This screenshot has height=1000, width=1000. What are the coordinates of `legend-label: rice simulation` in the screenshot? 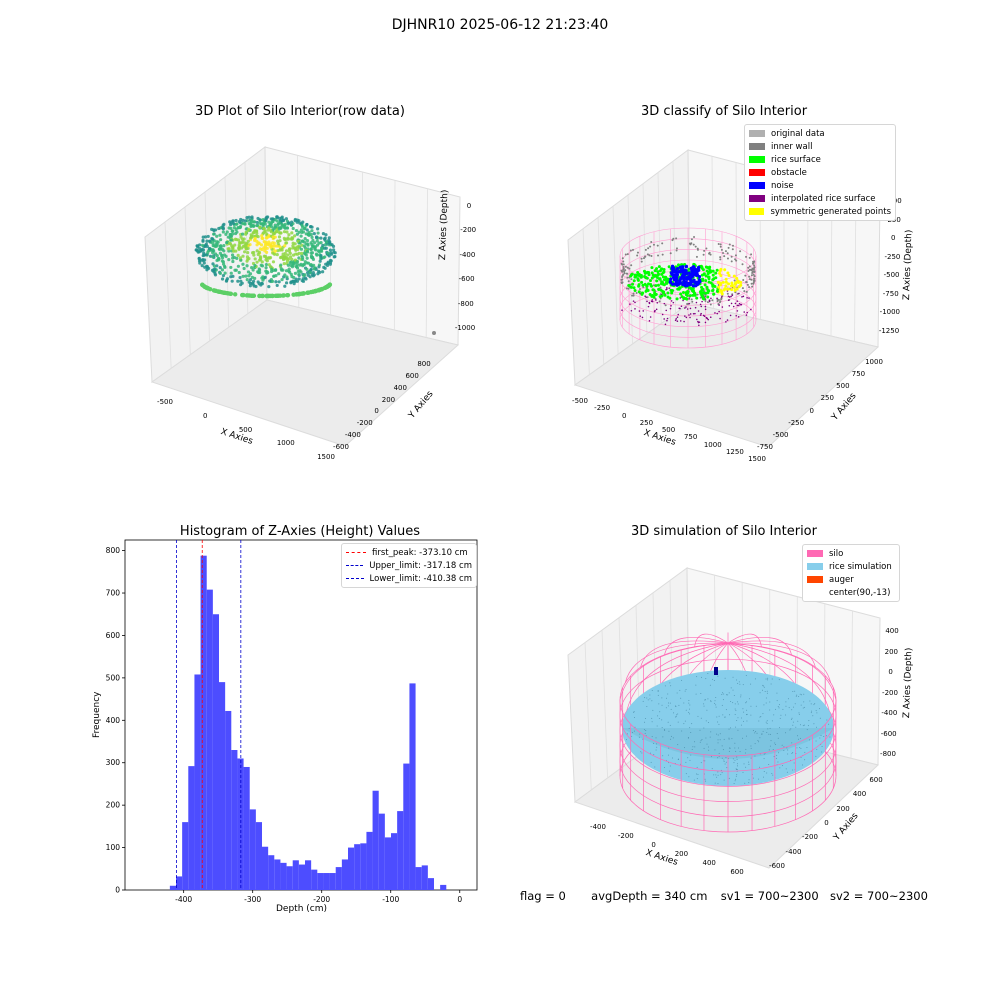 It's located at (860, 566).